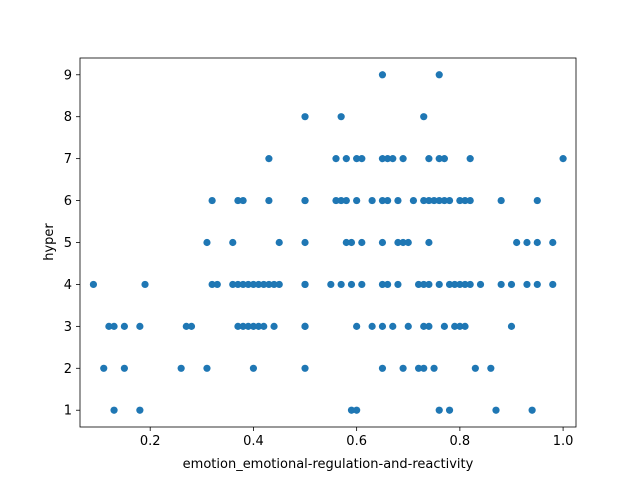  What do you see at coordinates (68, 285) in the screenshot?
I see `y-tick-label: 4` at bounding box center [68, 285].